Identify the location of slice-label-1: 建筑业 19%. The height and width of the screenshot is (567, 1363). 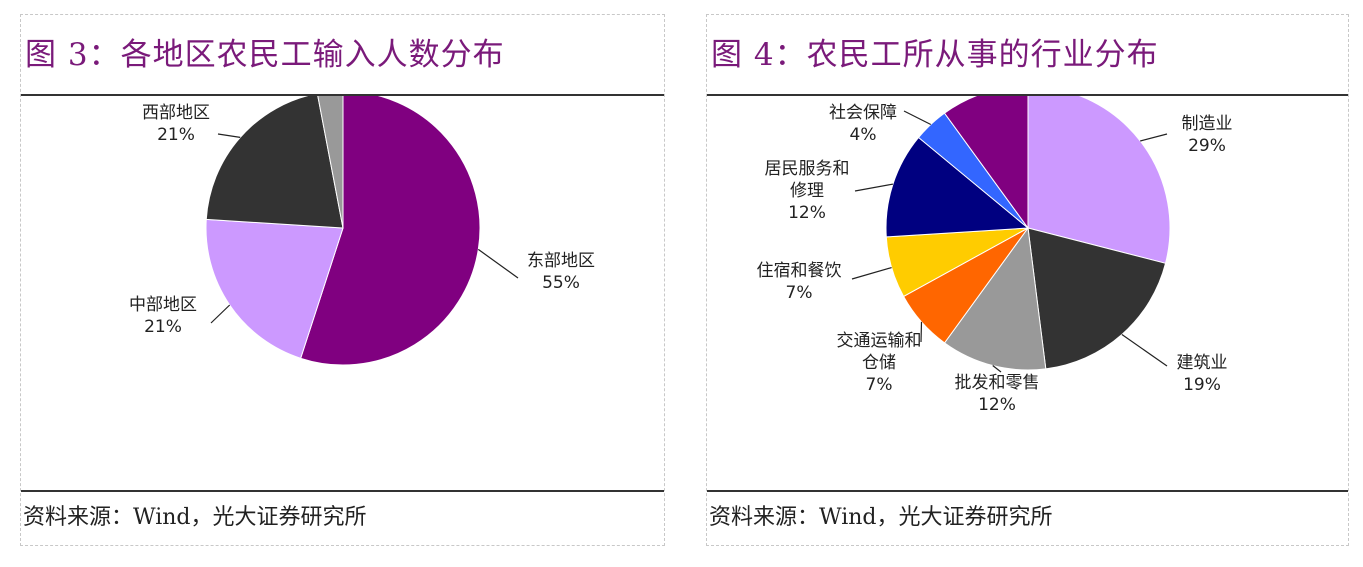
(1202, 374).